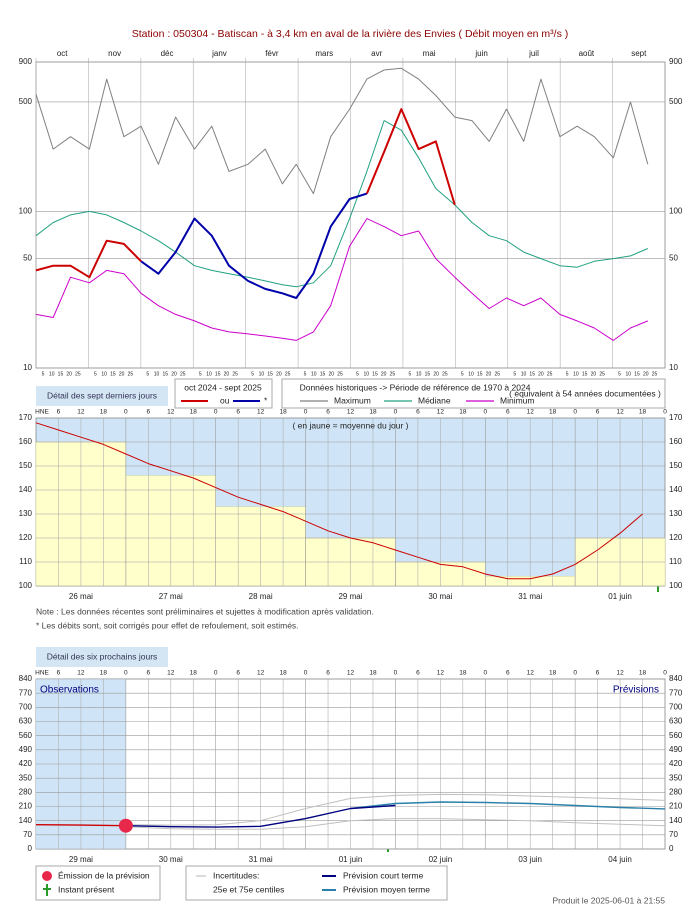 This screenshot has width=700, height=910. Describe the element at coordinates (530, 859) in the screenshot. I see `x-tick-label: 03 juin` at that location.